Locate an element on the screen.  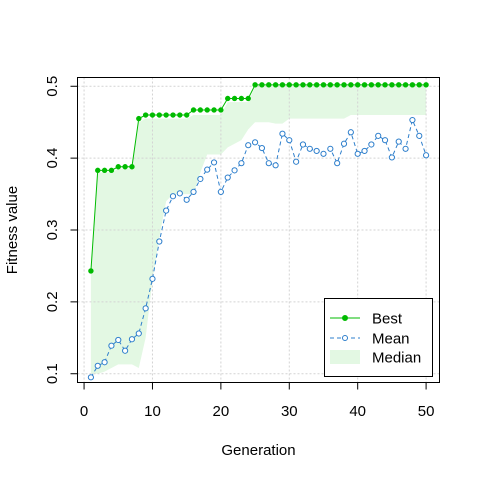
y-axis: 0.1 0.2 0.3 0.4 0.5 is located at coordinates (61, 230).